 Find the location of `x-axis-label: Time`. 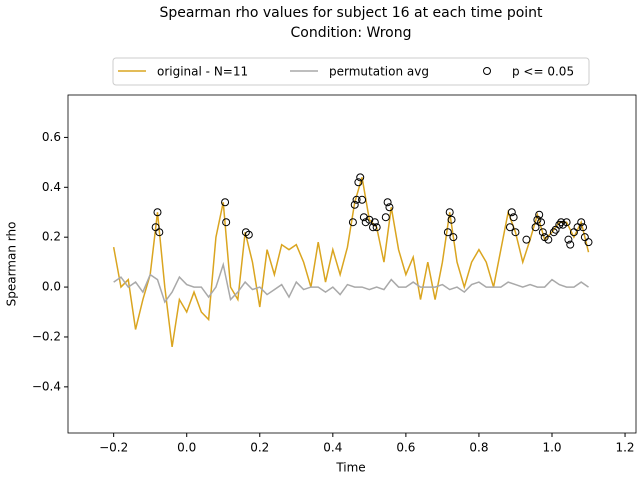

x-axis-label: Time is located at coordinates (350, 468).